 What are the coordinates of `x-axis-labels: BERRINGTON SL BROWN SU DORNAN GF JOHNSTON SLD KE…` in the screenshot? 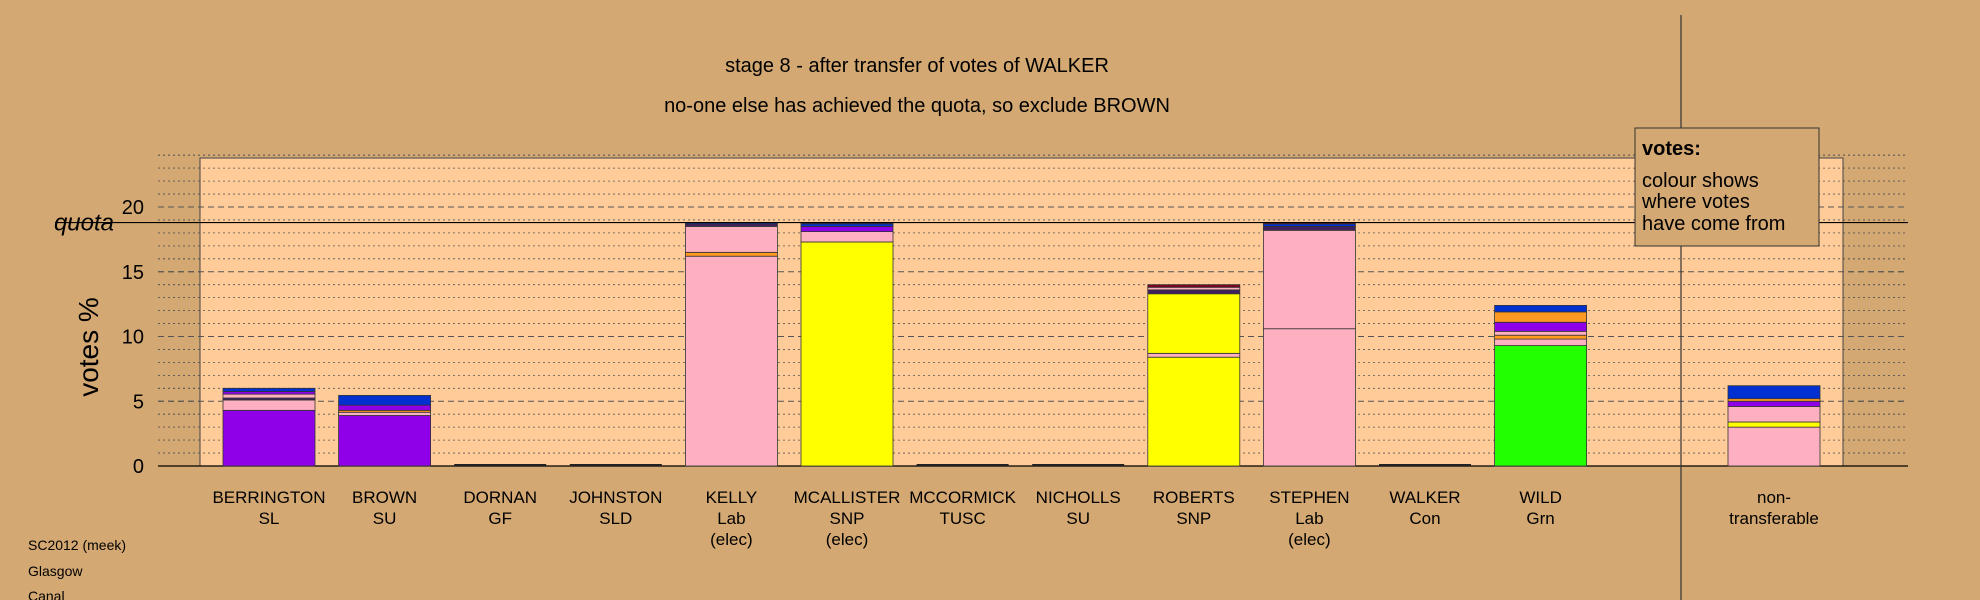 It's located at (1015, 518).